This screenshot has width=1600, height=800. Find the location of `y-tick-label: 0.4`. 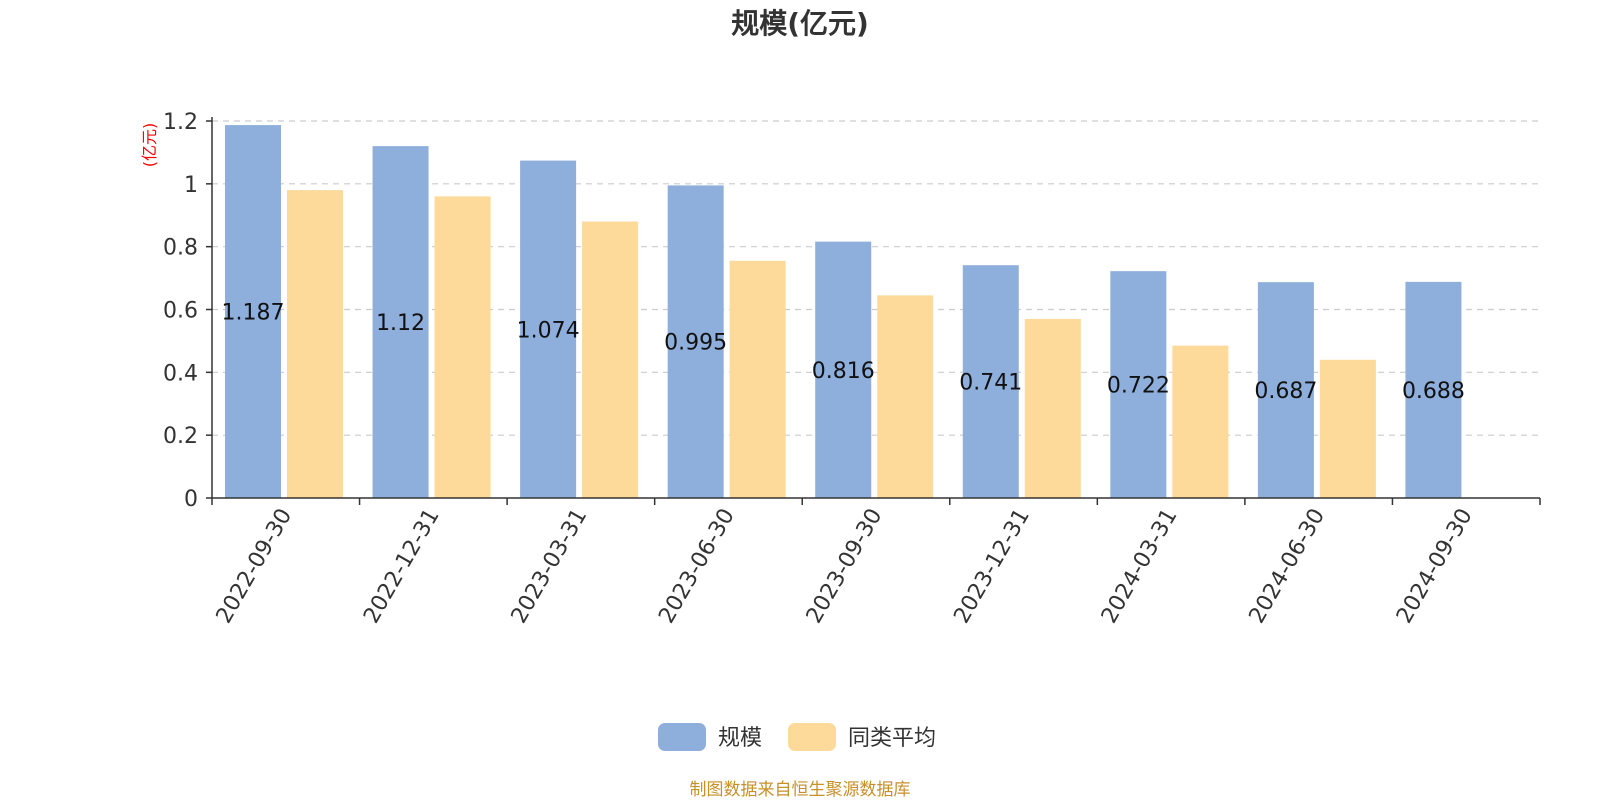

y-tick-label: 0.4 is located at coordinates (180, 373).